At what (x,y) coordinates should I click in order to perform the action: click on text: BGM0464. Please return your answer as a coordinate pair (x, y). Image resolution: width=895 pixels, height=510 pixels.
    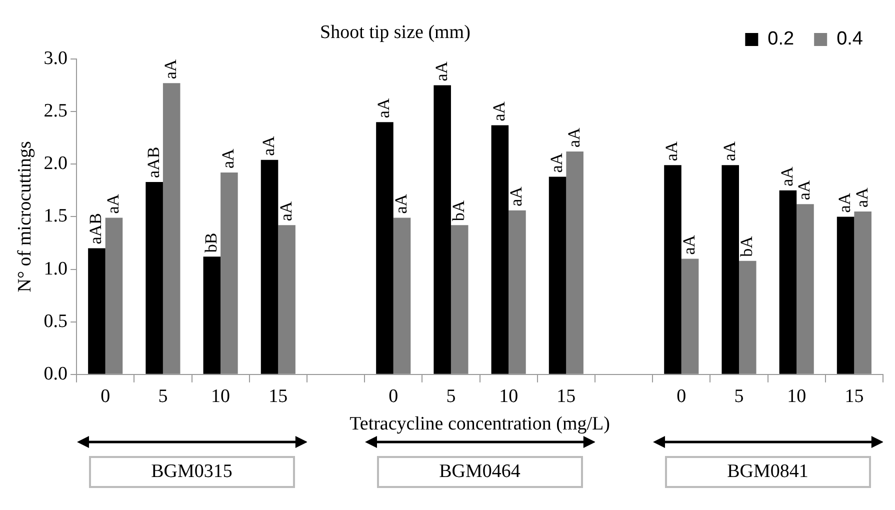
    Looking at the image, I should click on (479, 472).